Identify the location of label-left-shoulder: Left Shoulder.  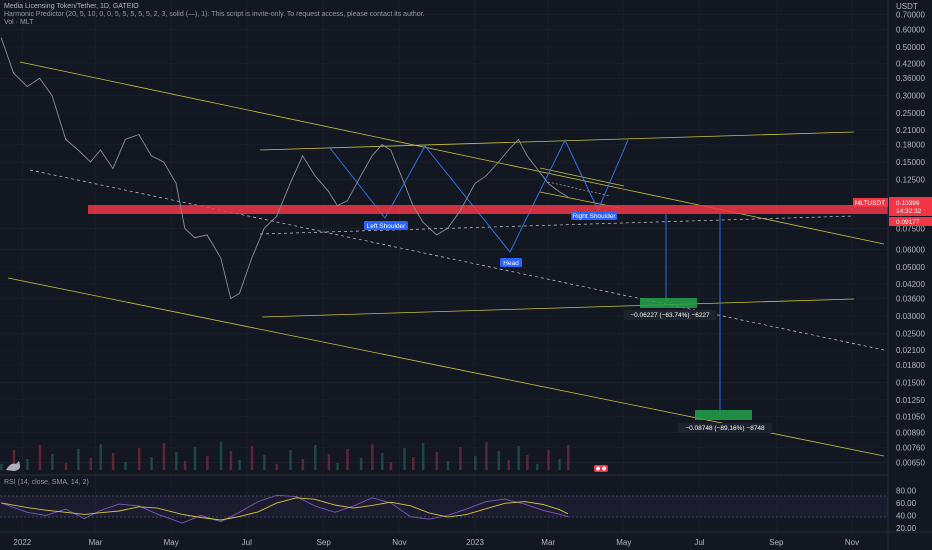
(386, 225).